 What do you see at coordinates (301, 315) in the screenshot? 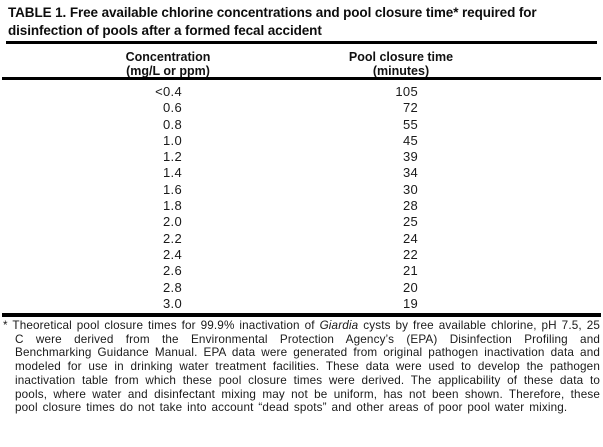
I see `table-bottom-rule` at bounding box center [301, 315].